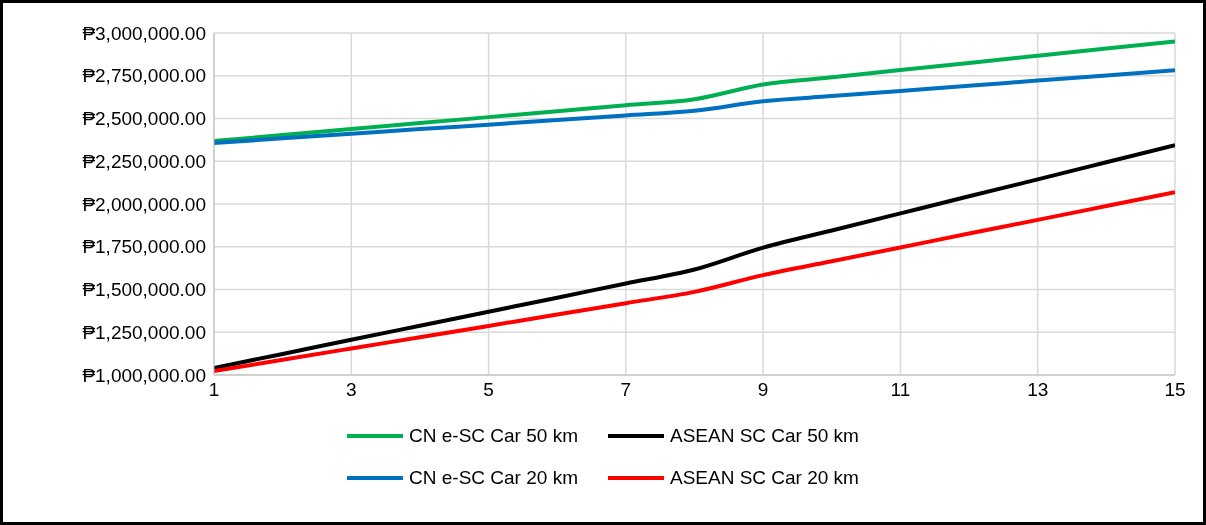  What do you see at coordinates (144, 204) in the screenshot?
I see `y-tick-label: ₱2,000,000.00` at bounding box center [144, 204].